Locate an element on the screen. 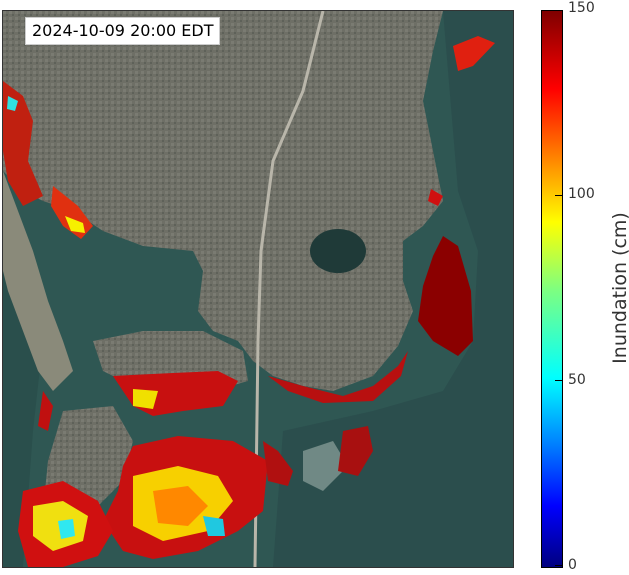  inundation-large-orange is located at coordinates (180, 506).